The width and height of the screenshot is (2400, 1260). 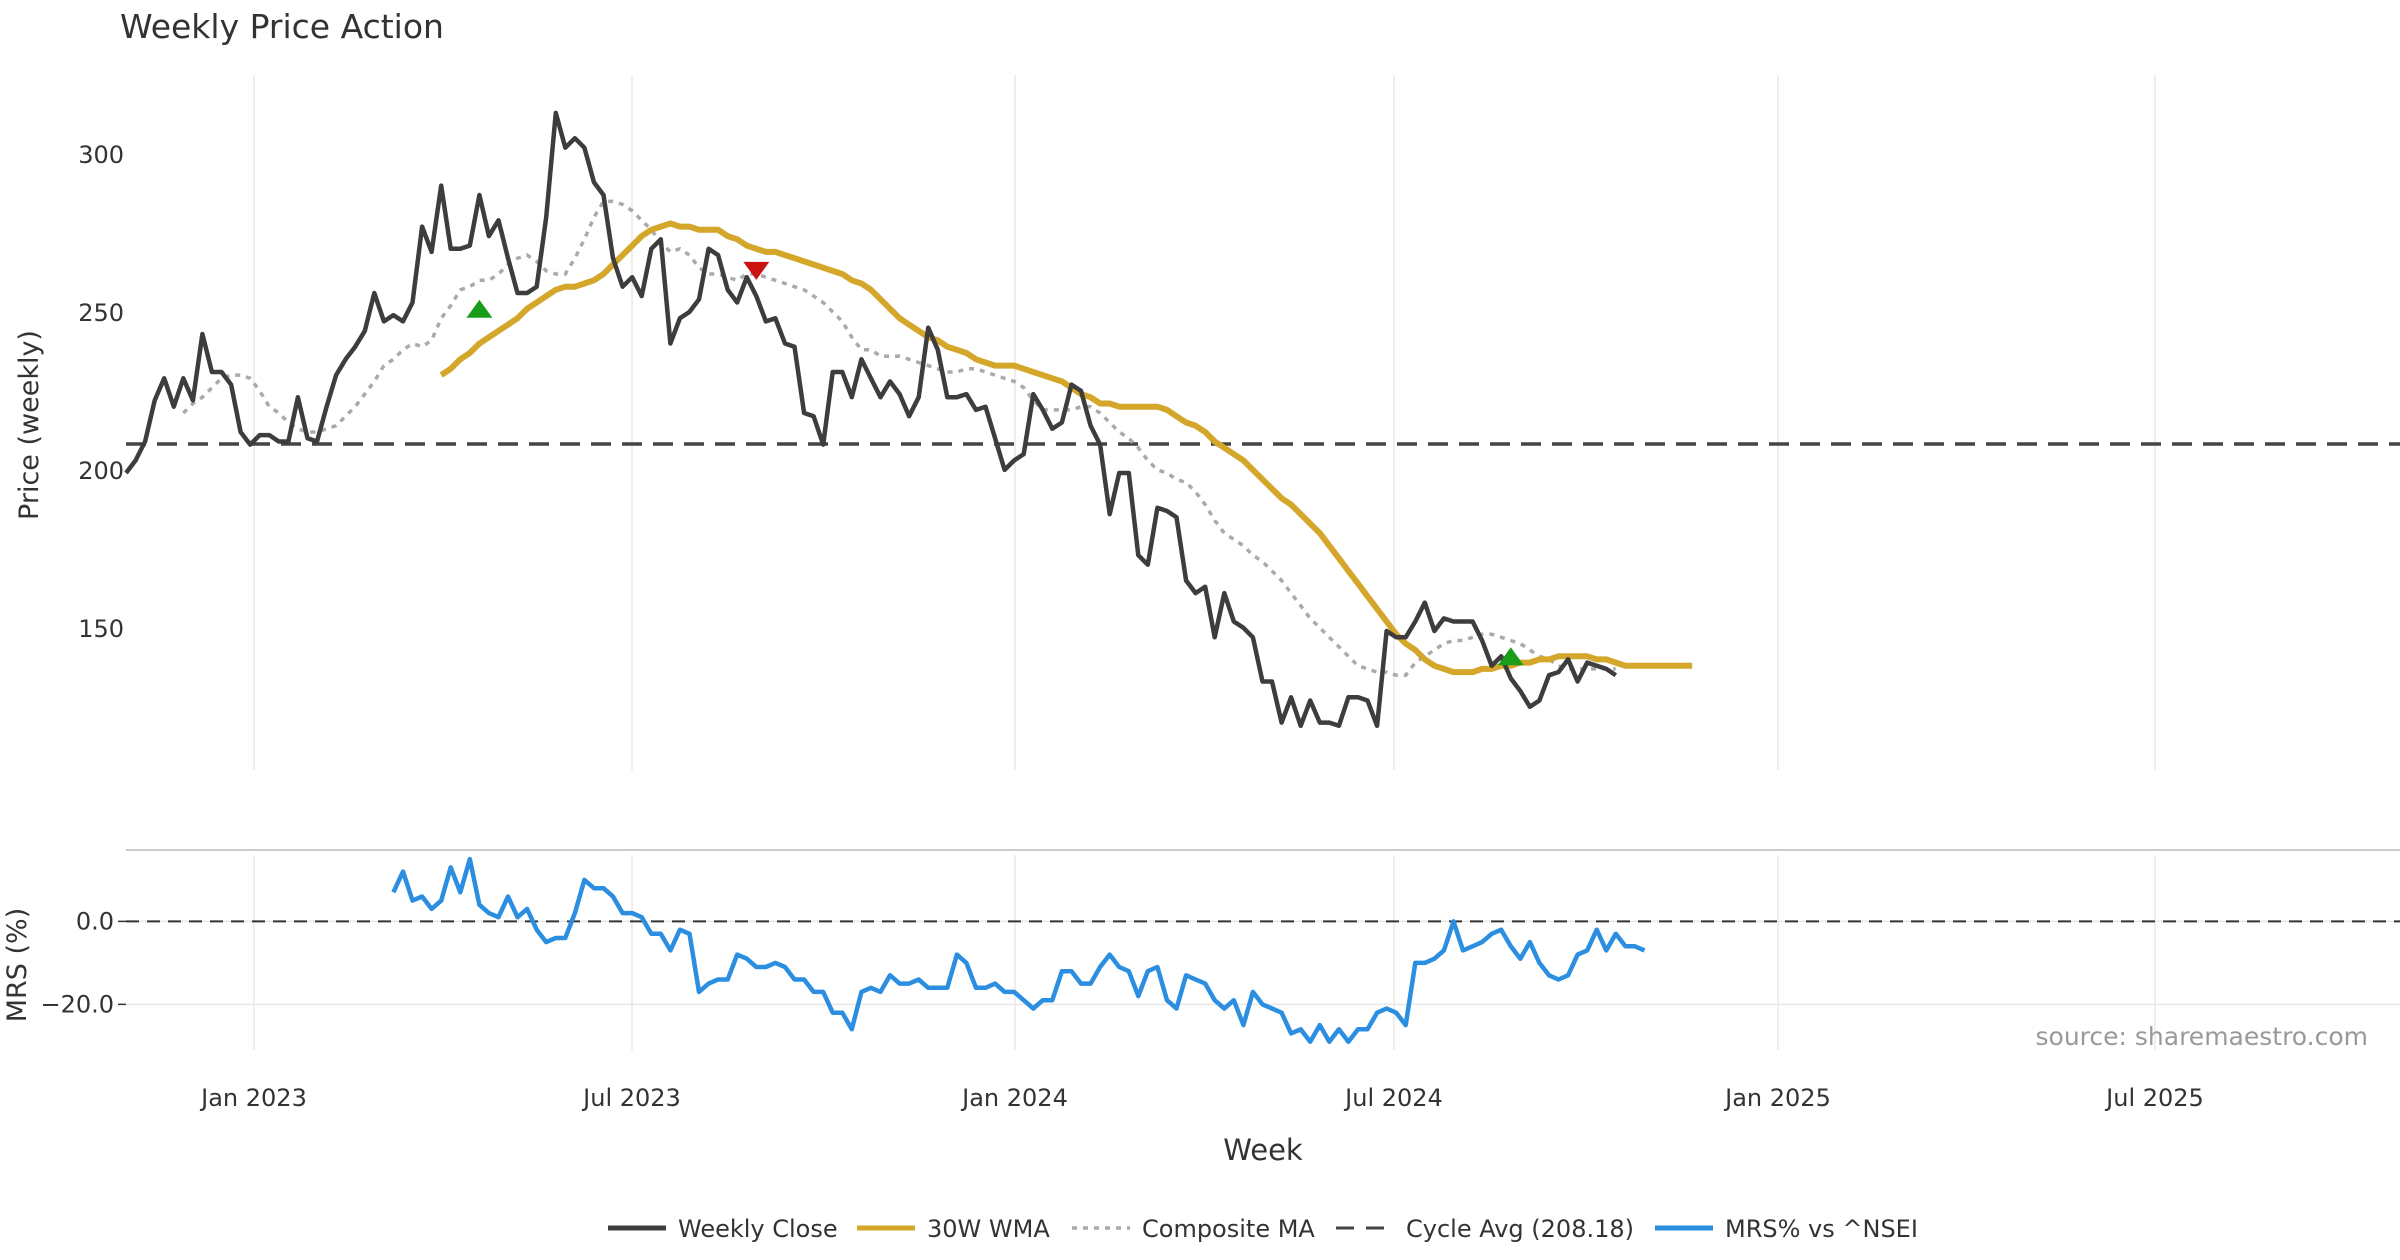 I want to click on price-y-tick-250: 250, so click(x=101, y=313).